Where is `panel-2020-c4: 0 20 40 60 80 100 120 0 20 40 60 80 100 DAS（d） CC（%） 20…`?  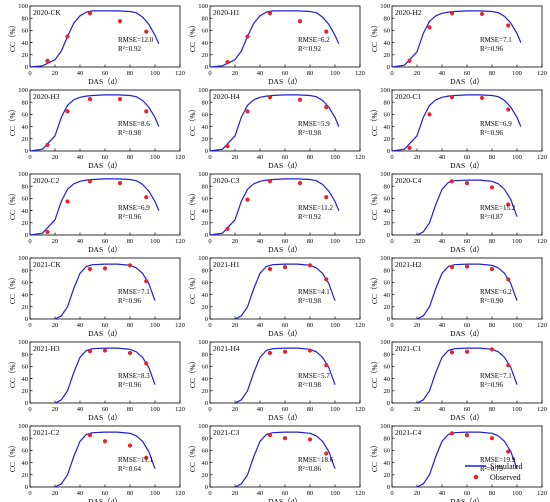
panel-2020-c4: 0 20 40 60 80 100 120 0 20 40 60 80 100 DAS（d） CC（%） 20… is located at coordinates (458, 212).